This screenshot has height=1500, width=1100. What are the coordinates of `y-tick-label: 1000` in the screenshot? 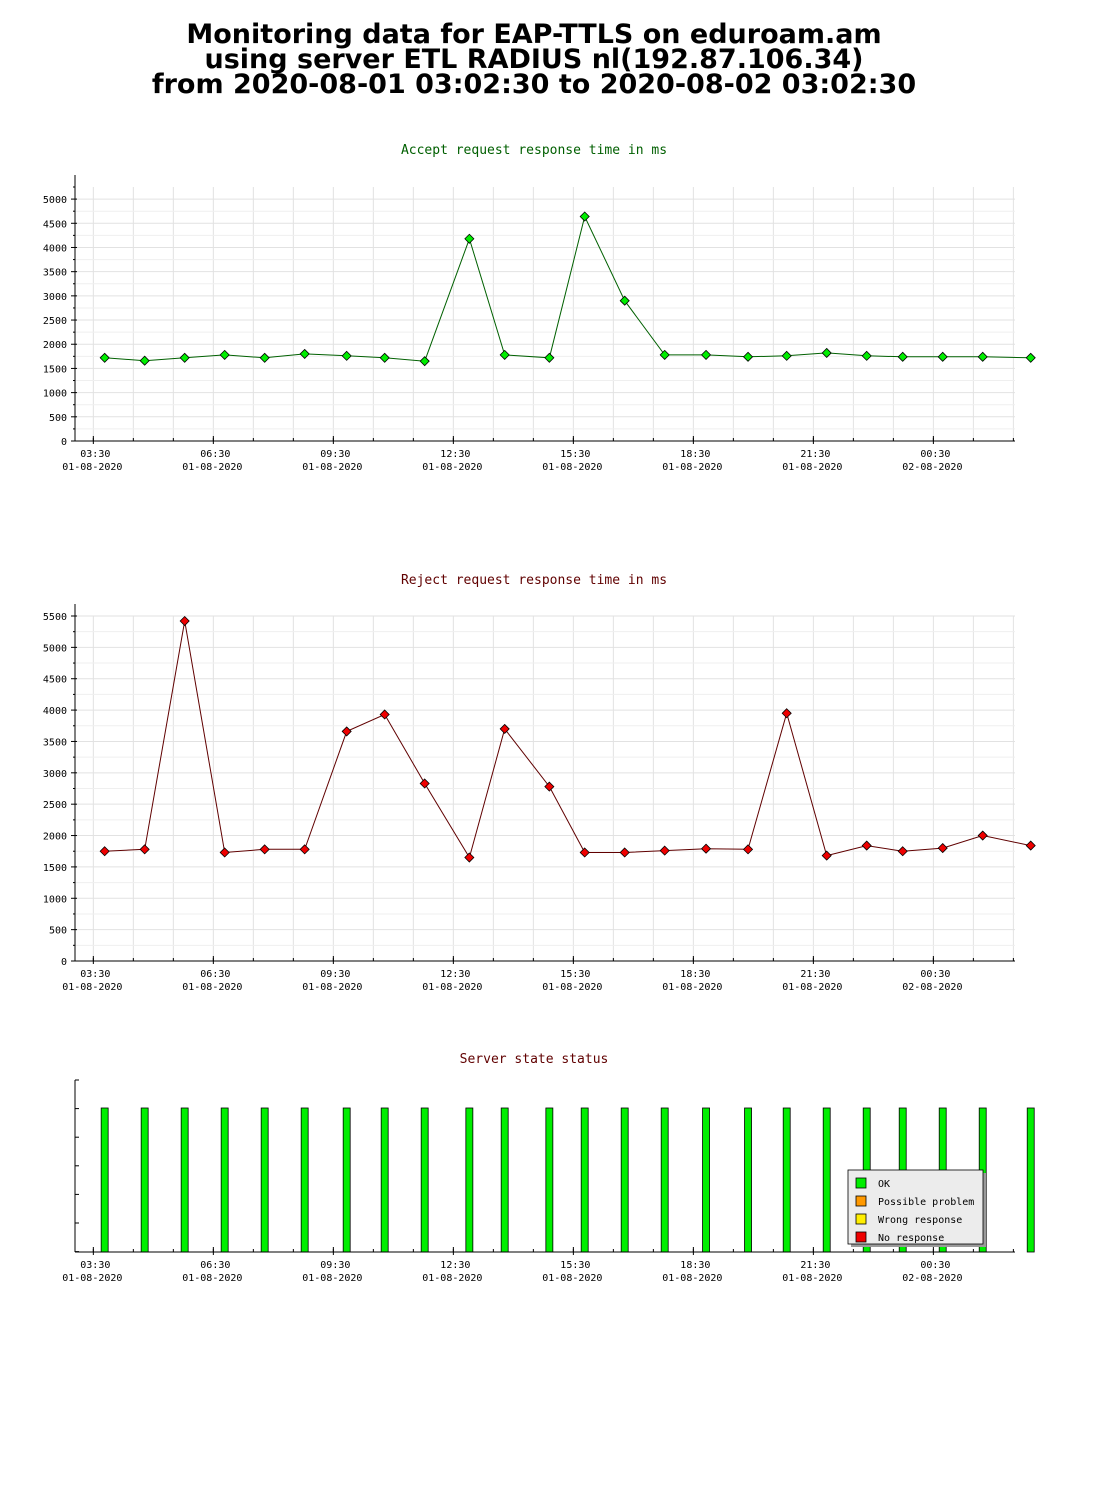 It's located at (55, 394).